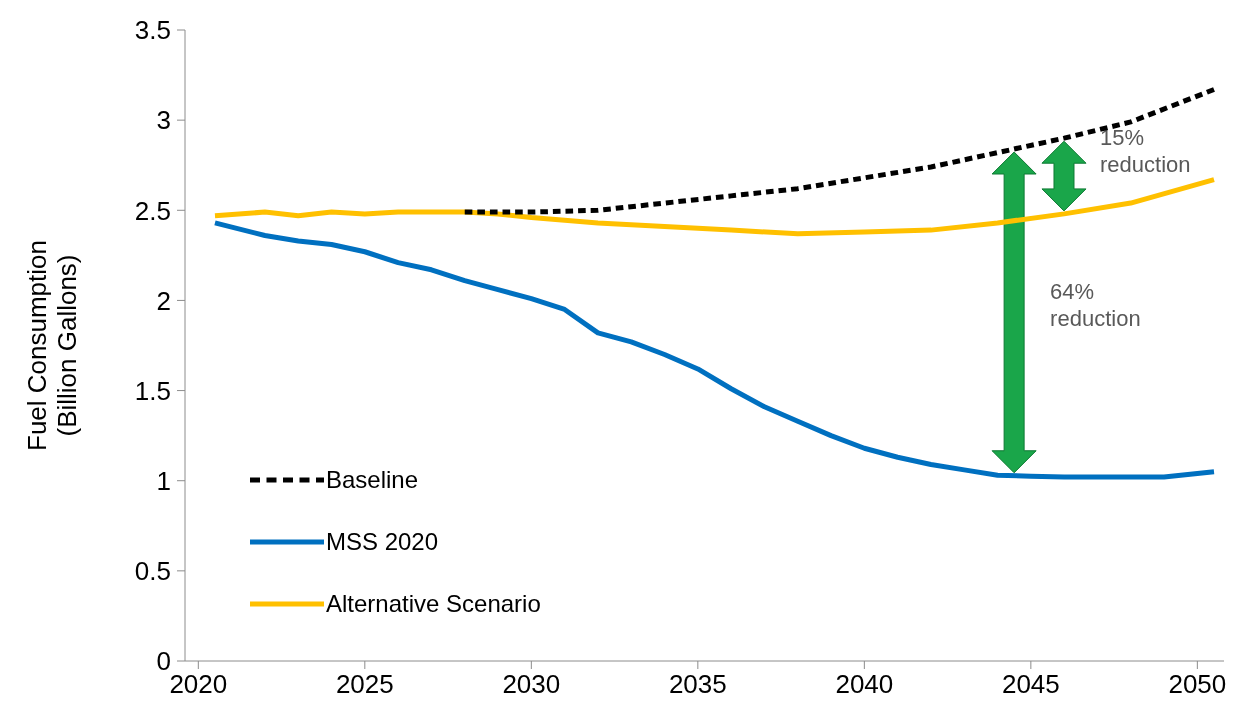  Describe the element at coordinates (372, 480) in the screenshot. I see `legend-label: Baseline` at that location.